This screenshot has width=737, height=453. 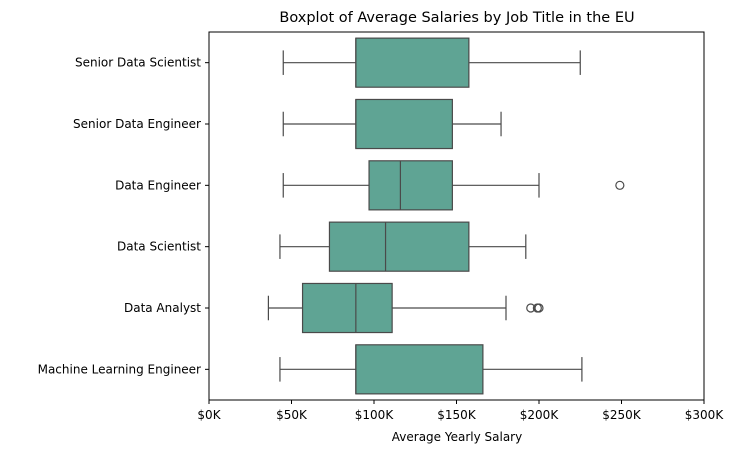 I want to click on x-axis-label: Average Yearly Salary, so click(x=457, y=437).